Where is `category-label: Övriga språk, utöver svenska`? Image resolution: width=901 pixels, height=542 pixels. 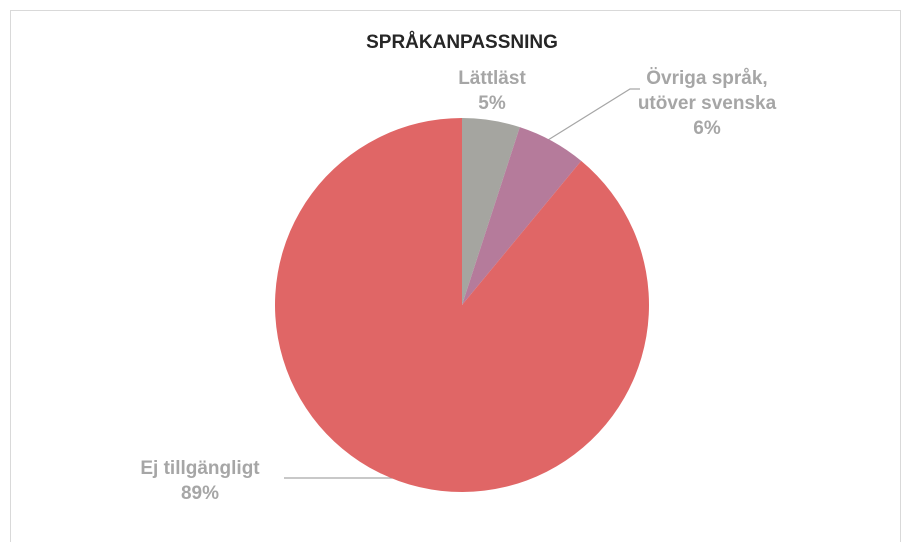 category-label: Övriga språk, utöver svenska is located at coordinates (707, 91).